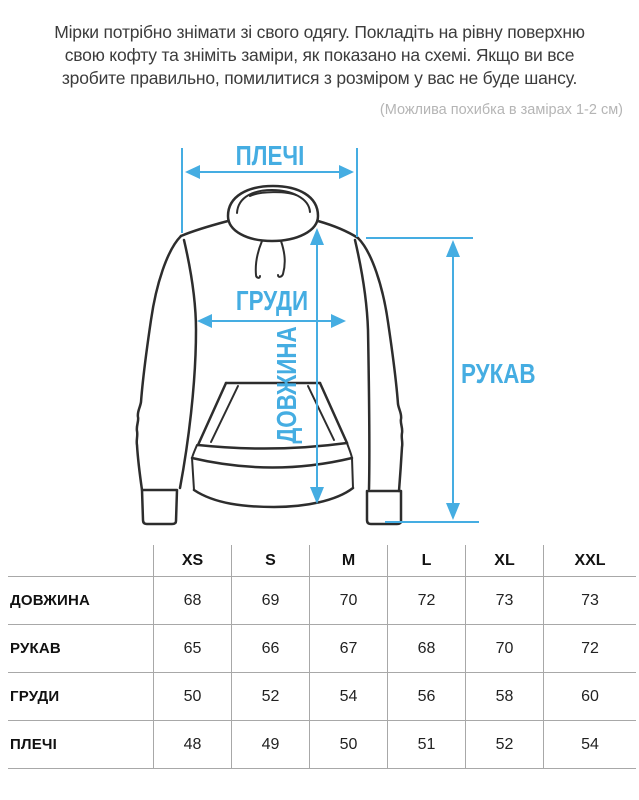  What do you see at coordinates (338, 321) in the screenshot?
I see `chest-arrowhead-right` at bounding box center [338, 321].